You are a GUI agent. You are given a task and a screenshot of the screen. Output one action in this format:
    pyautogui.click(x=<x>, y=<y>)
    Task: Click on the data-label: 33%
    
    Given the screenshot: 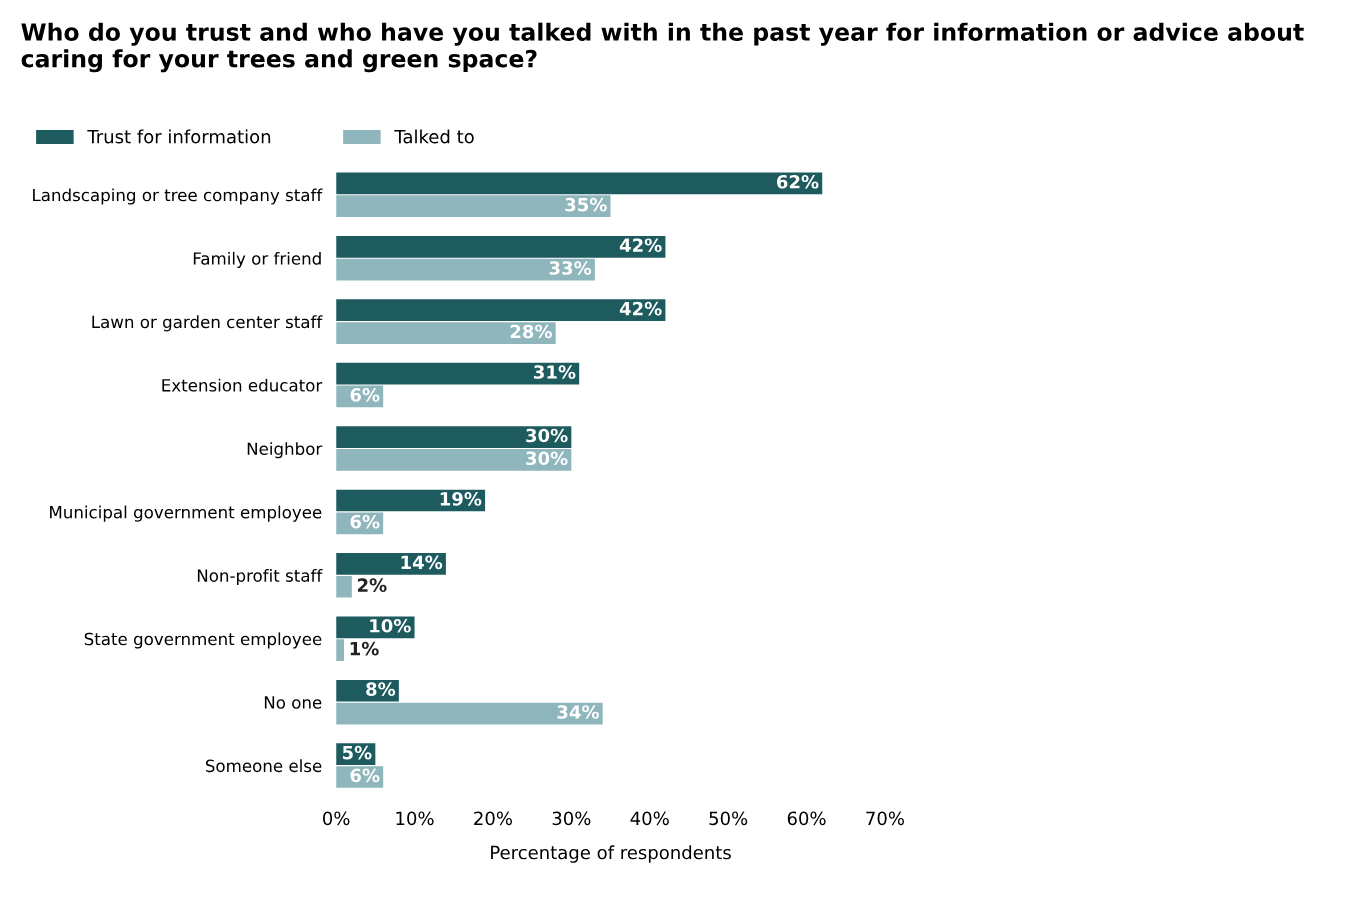 What is the action you would take?
    pyautogui.click(x=570, y=268)
    